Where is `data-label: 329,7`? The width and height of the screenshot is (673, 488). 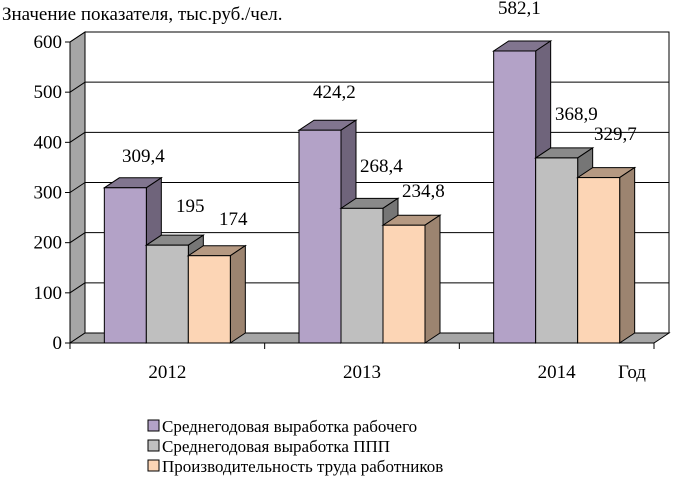 data-label: 329,7 is located at coordinates (615, 134).